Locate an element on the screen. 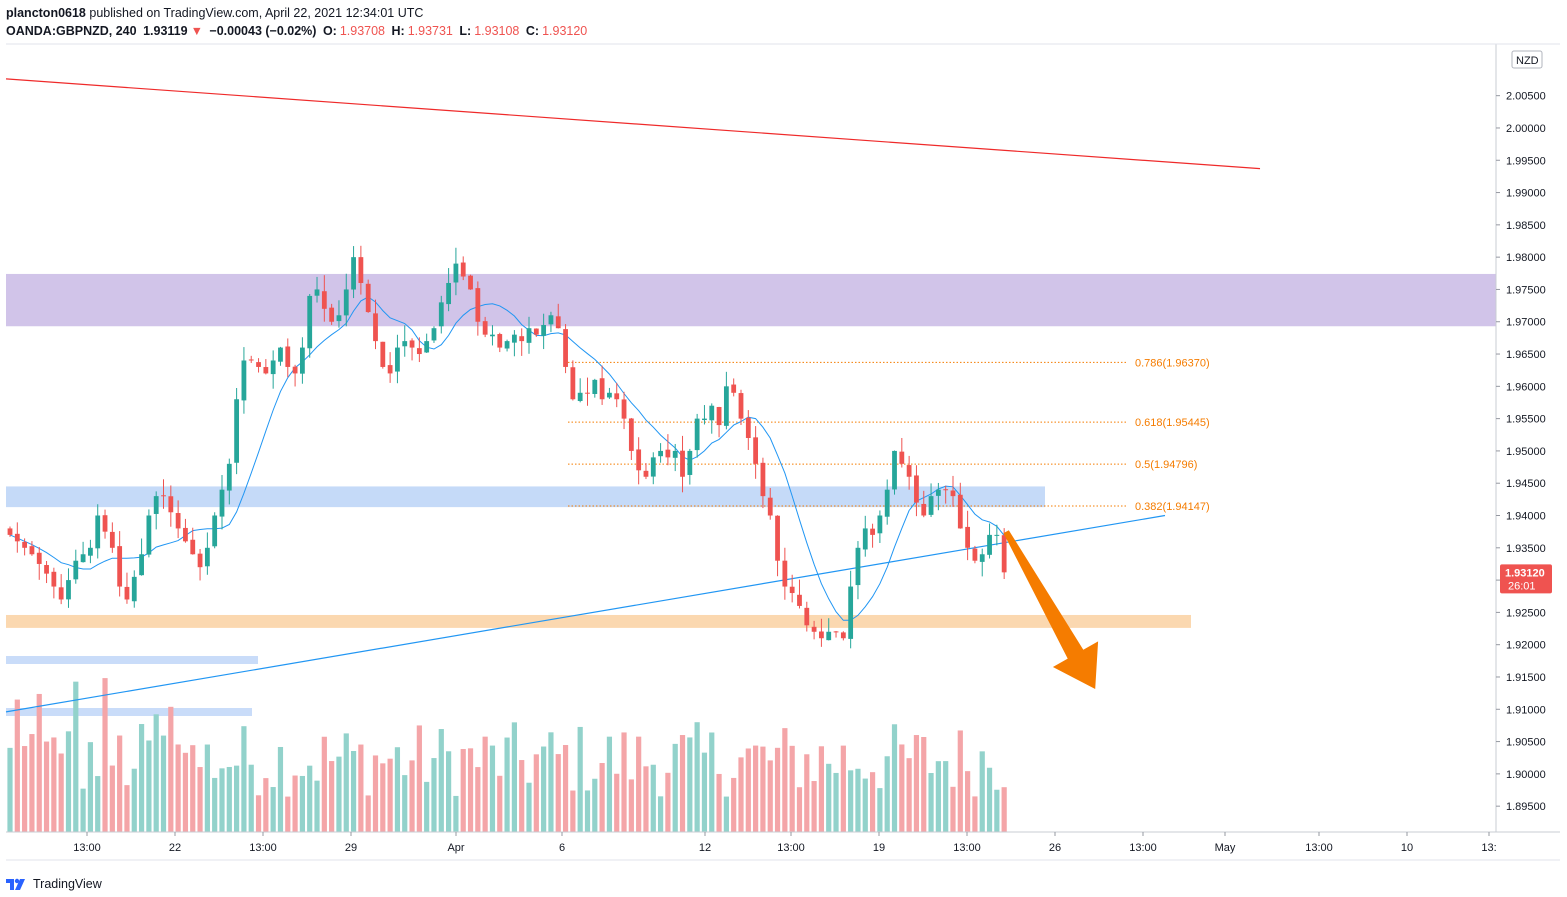 The image size is (1567, 897). brand-name: TradingView is located at coordinates (67, 884).